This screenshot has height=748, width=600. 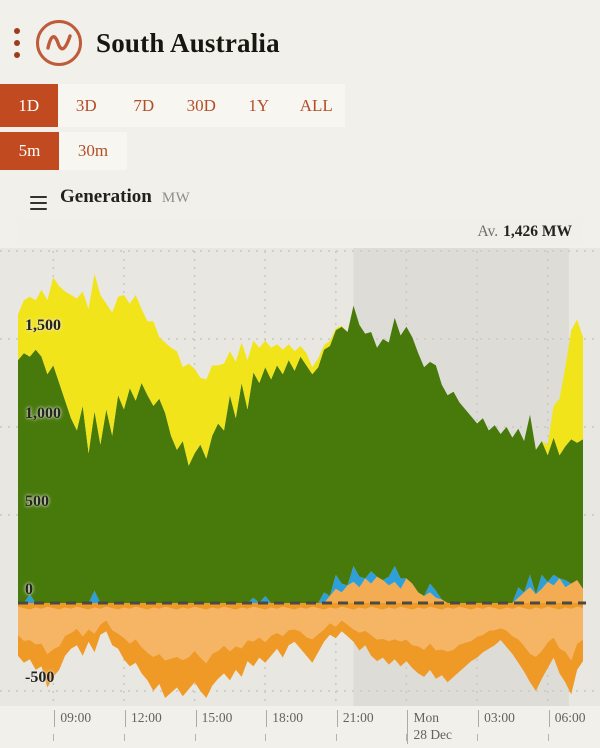 What do you see at coordinates (43, 325) in the screenshot?
I see `y-axis-label-1500: 1,500` at bounding box center [43, 325].